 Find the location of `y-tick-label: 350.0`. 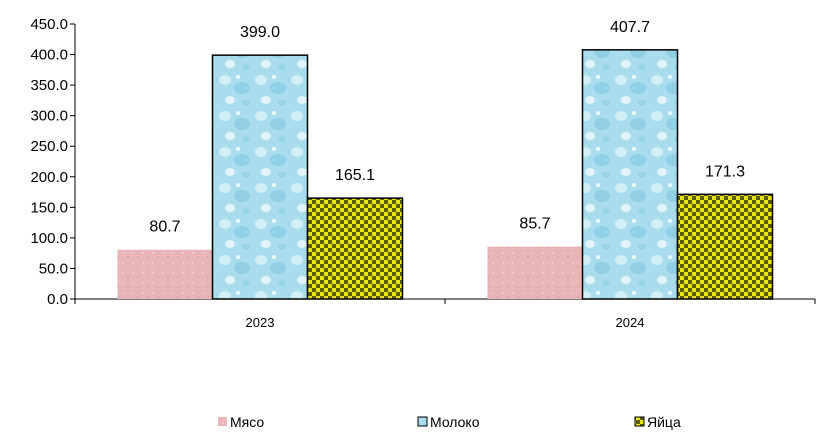

y-tick-label: 350.0 is located at coordinates (49, 85).